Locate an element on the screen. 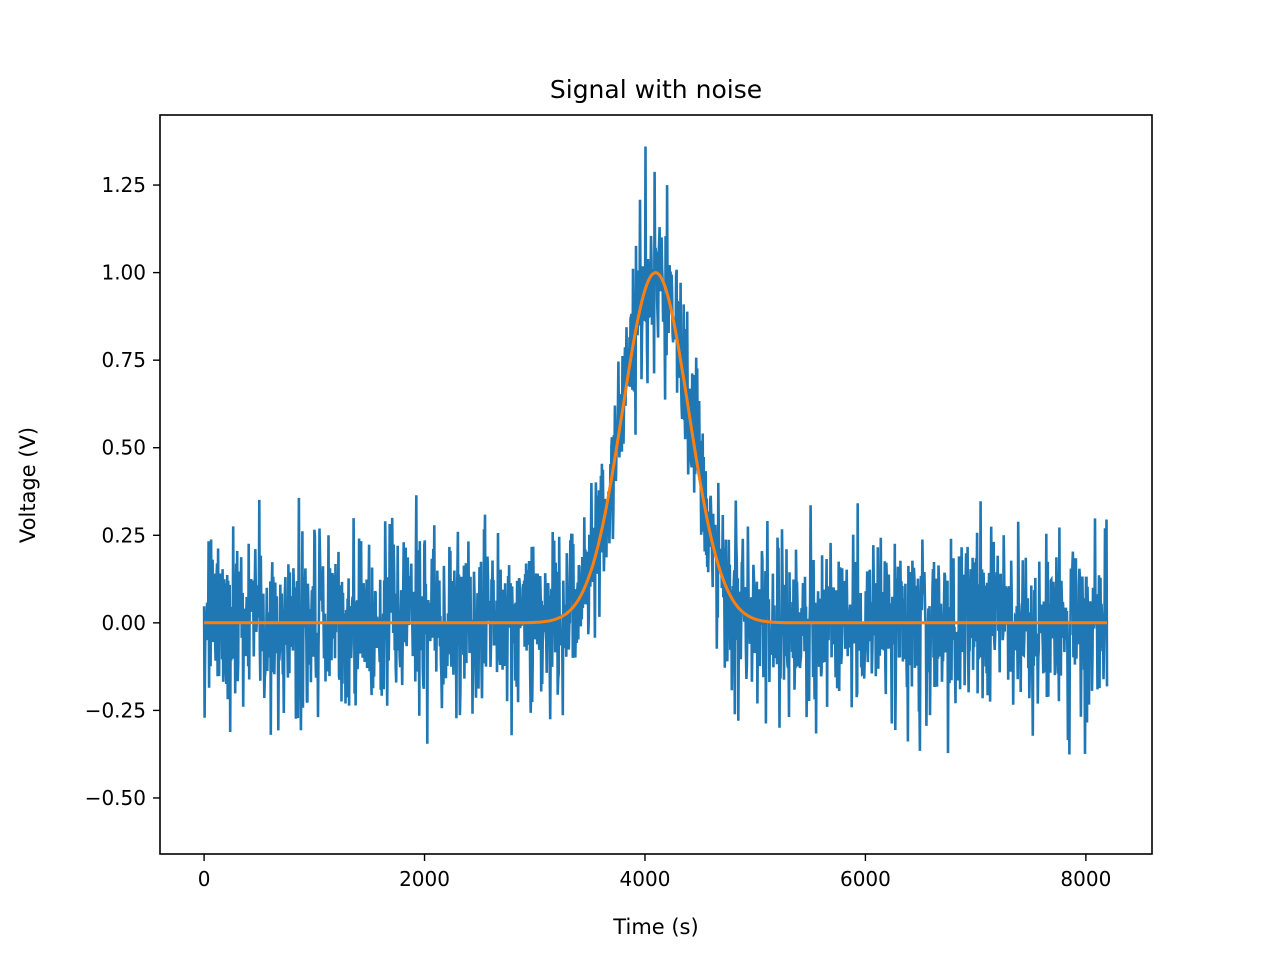 Image resolution: width=1280 pixels, height=960 pixels. x-tick-label: 6000 is located at coordinates (865, 879).